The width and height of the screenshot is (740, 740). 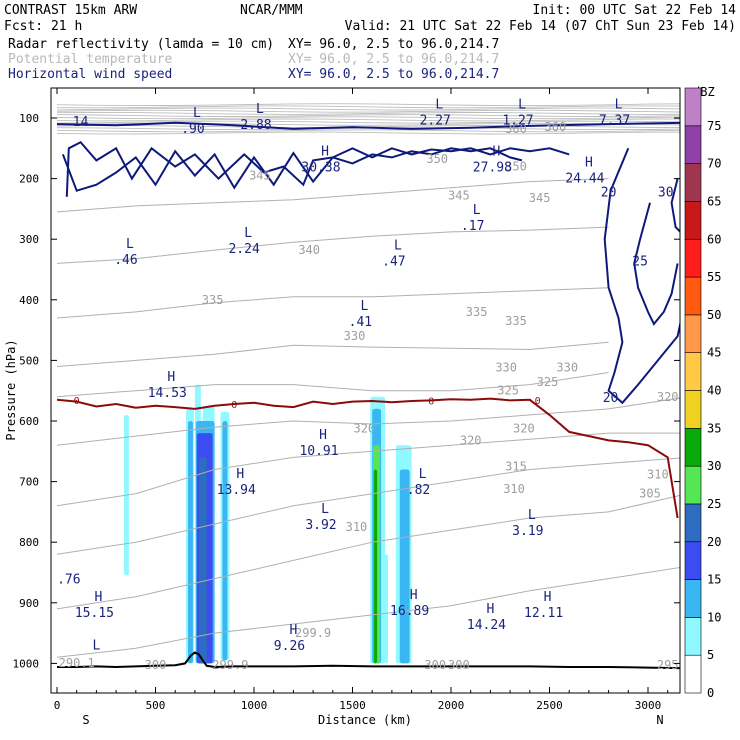 I want to click on wind-extremum-value: .82, so click(x=418, y=490).